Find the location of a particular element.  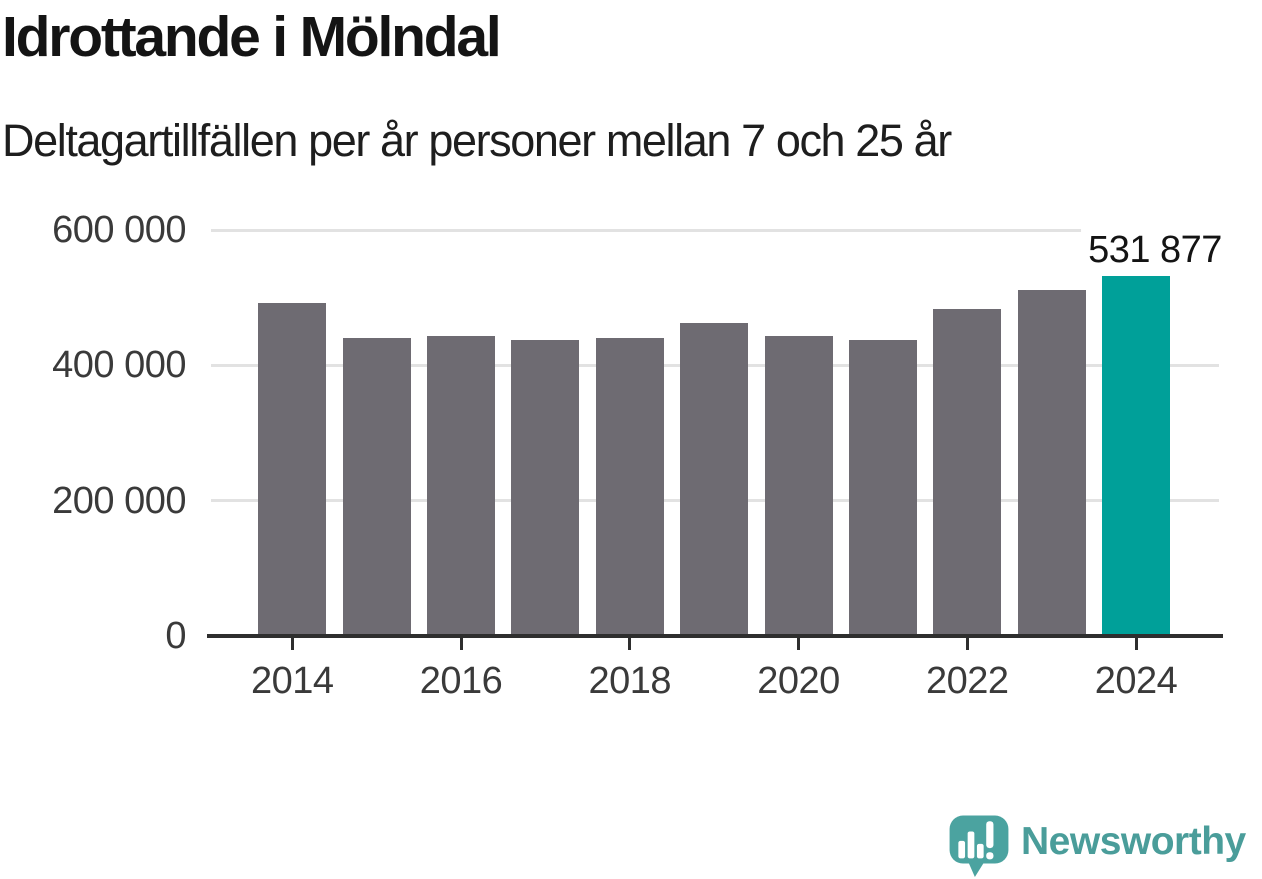

x-tick-2018 is located at coordinates (630, 643).